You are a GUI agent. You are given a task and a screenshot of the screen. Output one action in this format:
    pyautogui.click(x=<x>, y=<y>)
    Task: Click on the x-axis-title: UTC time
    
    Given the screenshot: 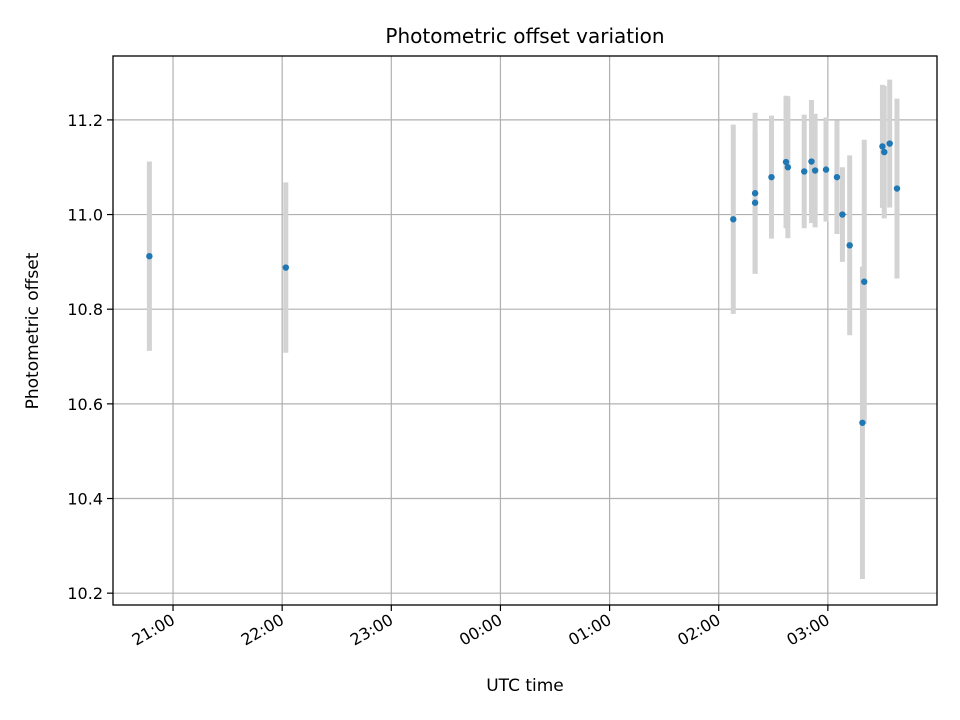 What is the action you would take?
    pyautogui.click(x=525, y=686)
    